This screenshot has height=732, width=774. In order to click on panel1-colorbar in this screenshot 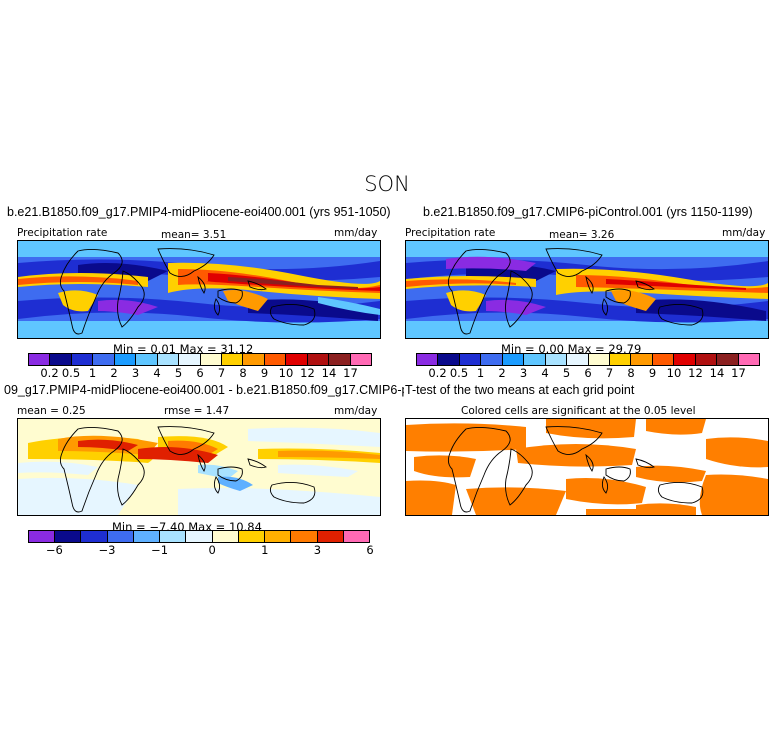, I will do `click(200, 359)`.